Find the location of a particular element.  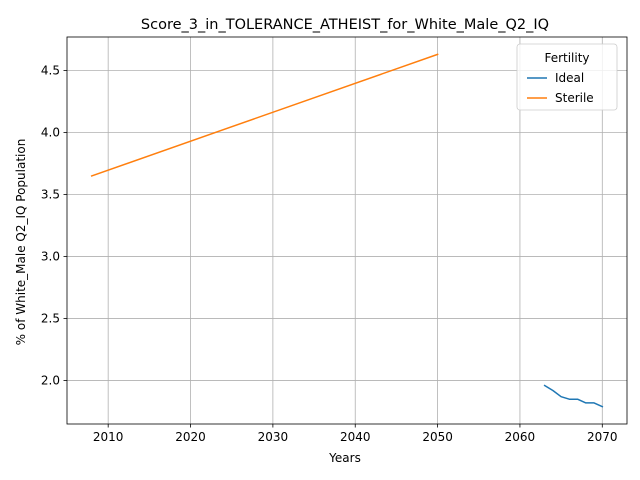

y-tick-label: 4.5 is located at coordinates (50, 70).